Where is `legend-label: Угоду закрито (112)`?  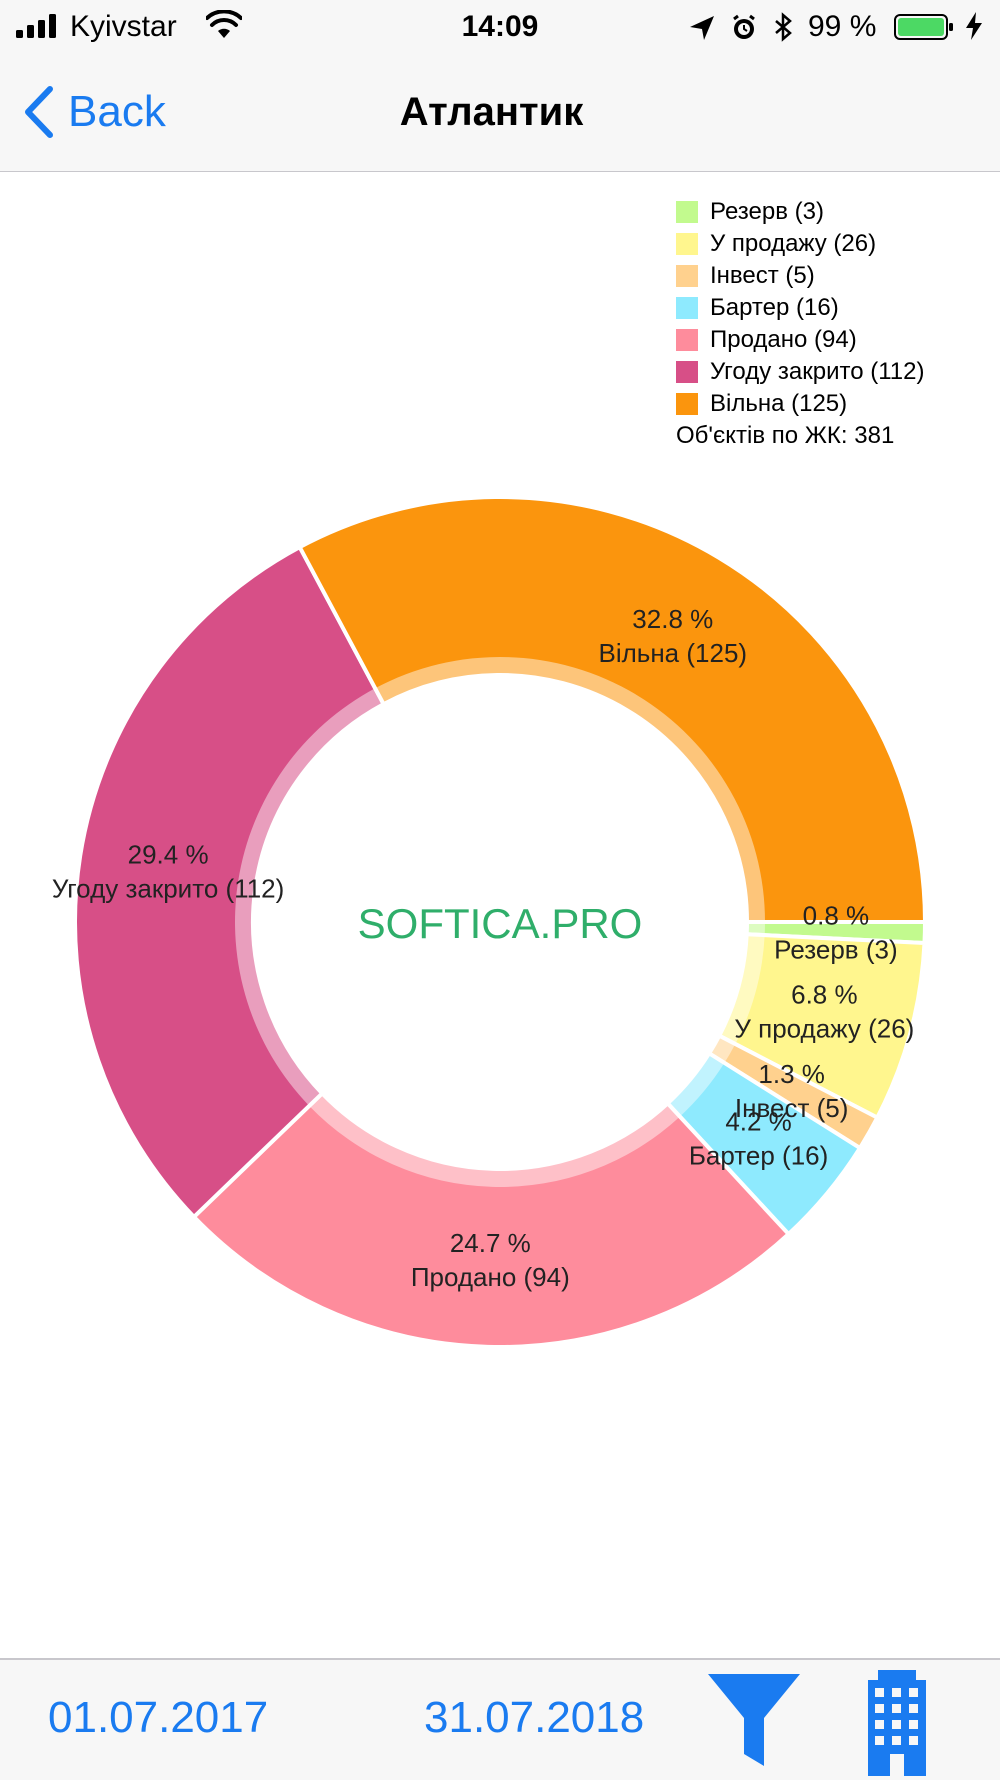
legend-label: Угоду закрито (112) is located at coordinates (817, 371).